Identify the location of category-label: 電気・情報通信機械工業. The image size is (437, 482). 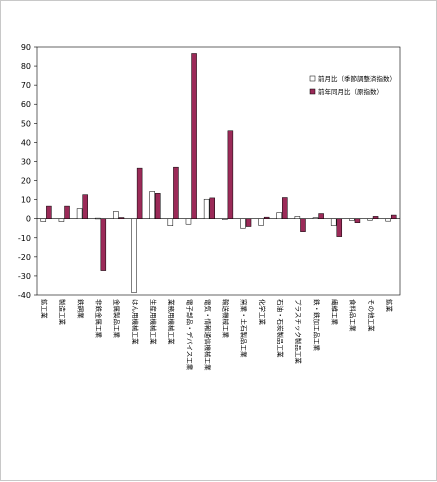
(207, 335).